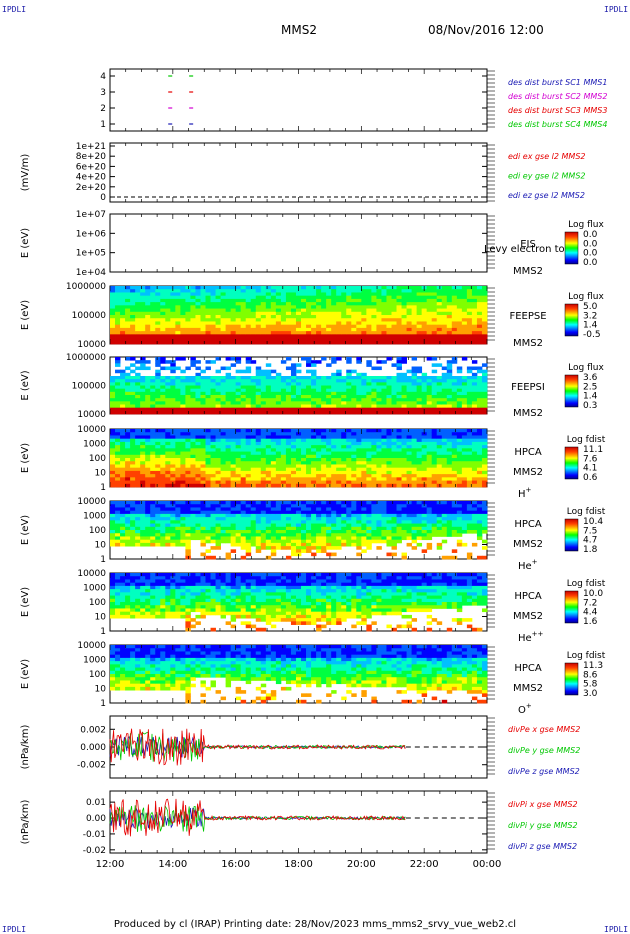  I want to click on y-tick-label: 10, so click(101, 546).